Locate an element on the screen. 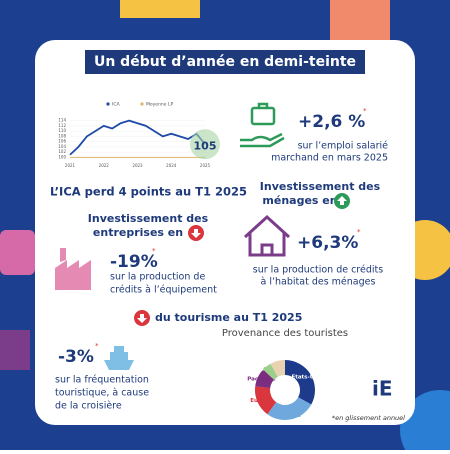 The image size is (450, 454). title-banner is located at coordinates (225, 62).